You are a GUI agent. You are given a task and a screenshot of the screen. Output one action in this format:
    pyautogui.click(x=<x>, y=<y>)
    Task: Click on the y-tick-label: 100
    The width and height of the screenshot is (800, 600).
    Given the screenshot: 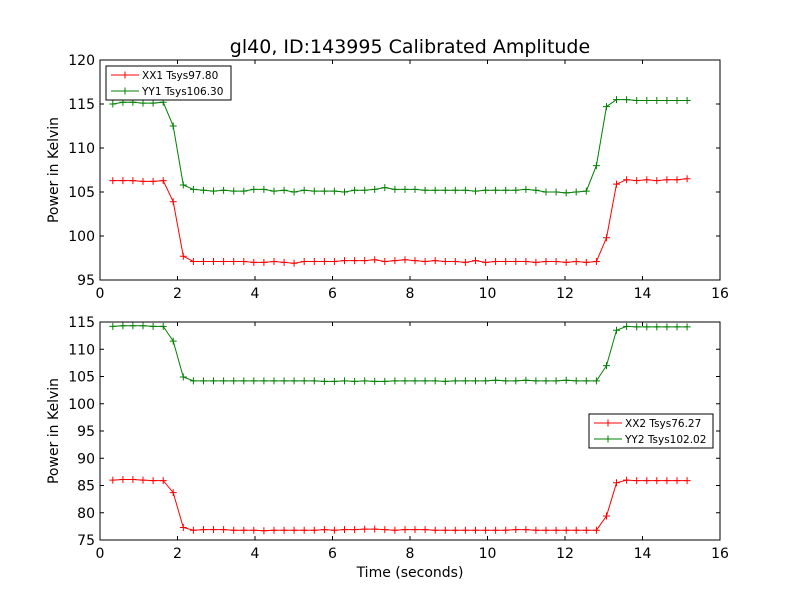 What is the action you would take?
    pyautogui.click(x=81, y=405)
    